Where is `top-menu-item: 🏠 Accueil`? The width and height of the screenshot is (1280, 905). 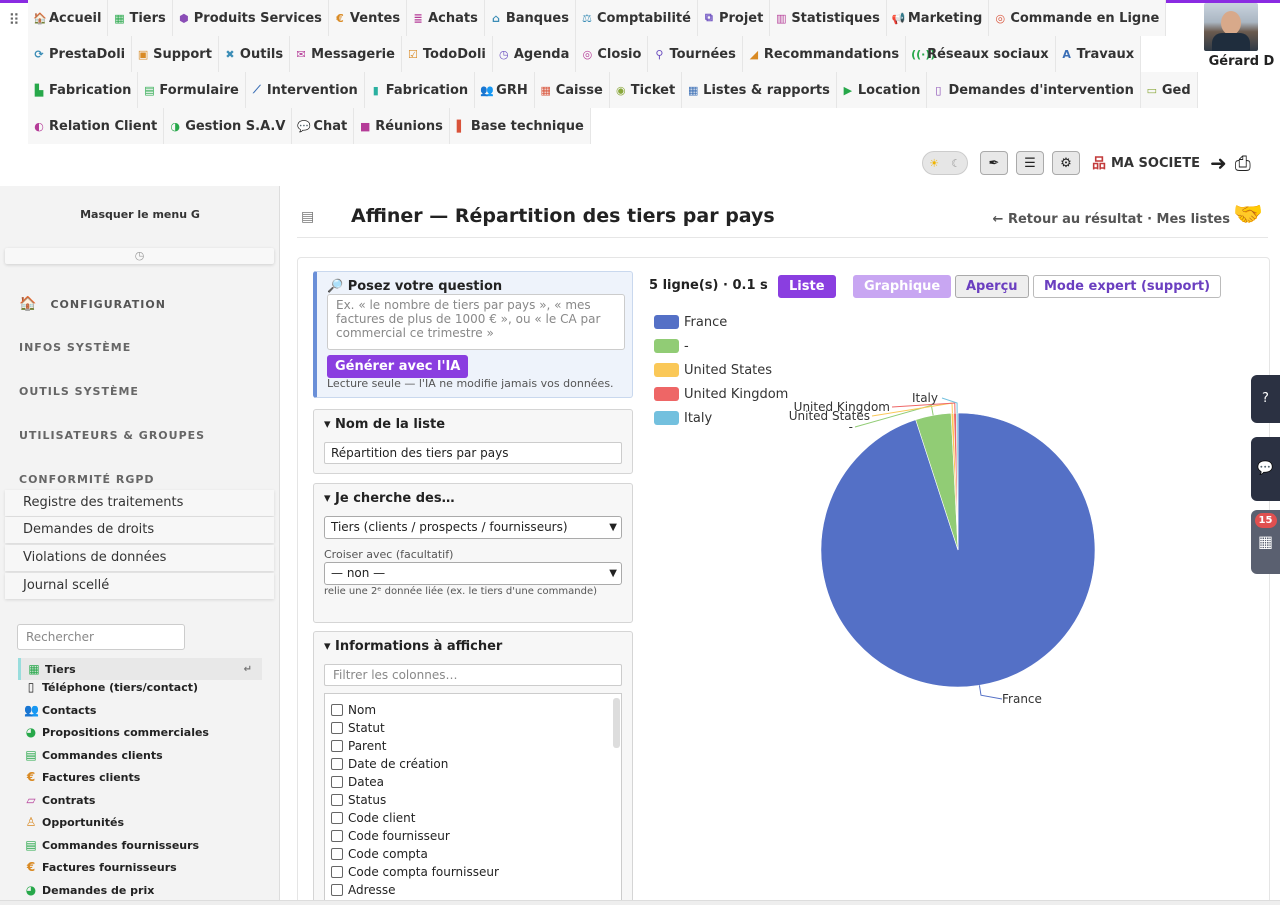 top-menu-item: 🏠 Accueil is located at coordinates (68, 18).